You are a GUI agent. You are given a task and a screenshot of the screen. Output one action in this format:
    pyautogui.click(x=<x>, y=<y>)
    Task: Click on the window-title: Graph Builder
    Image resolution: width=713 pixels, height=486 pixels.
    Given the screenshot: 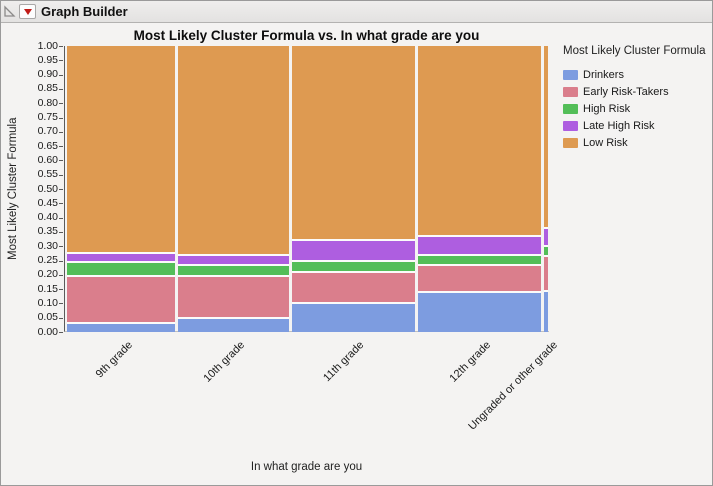 What is the action you would take?
    pyautogui.click(x=84, y=11)
    